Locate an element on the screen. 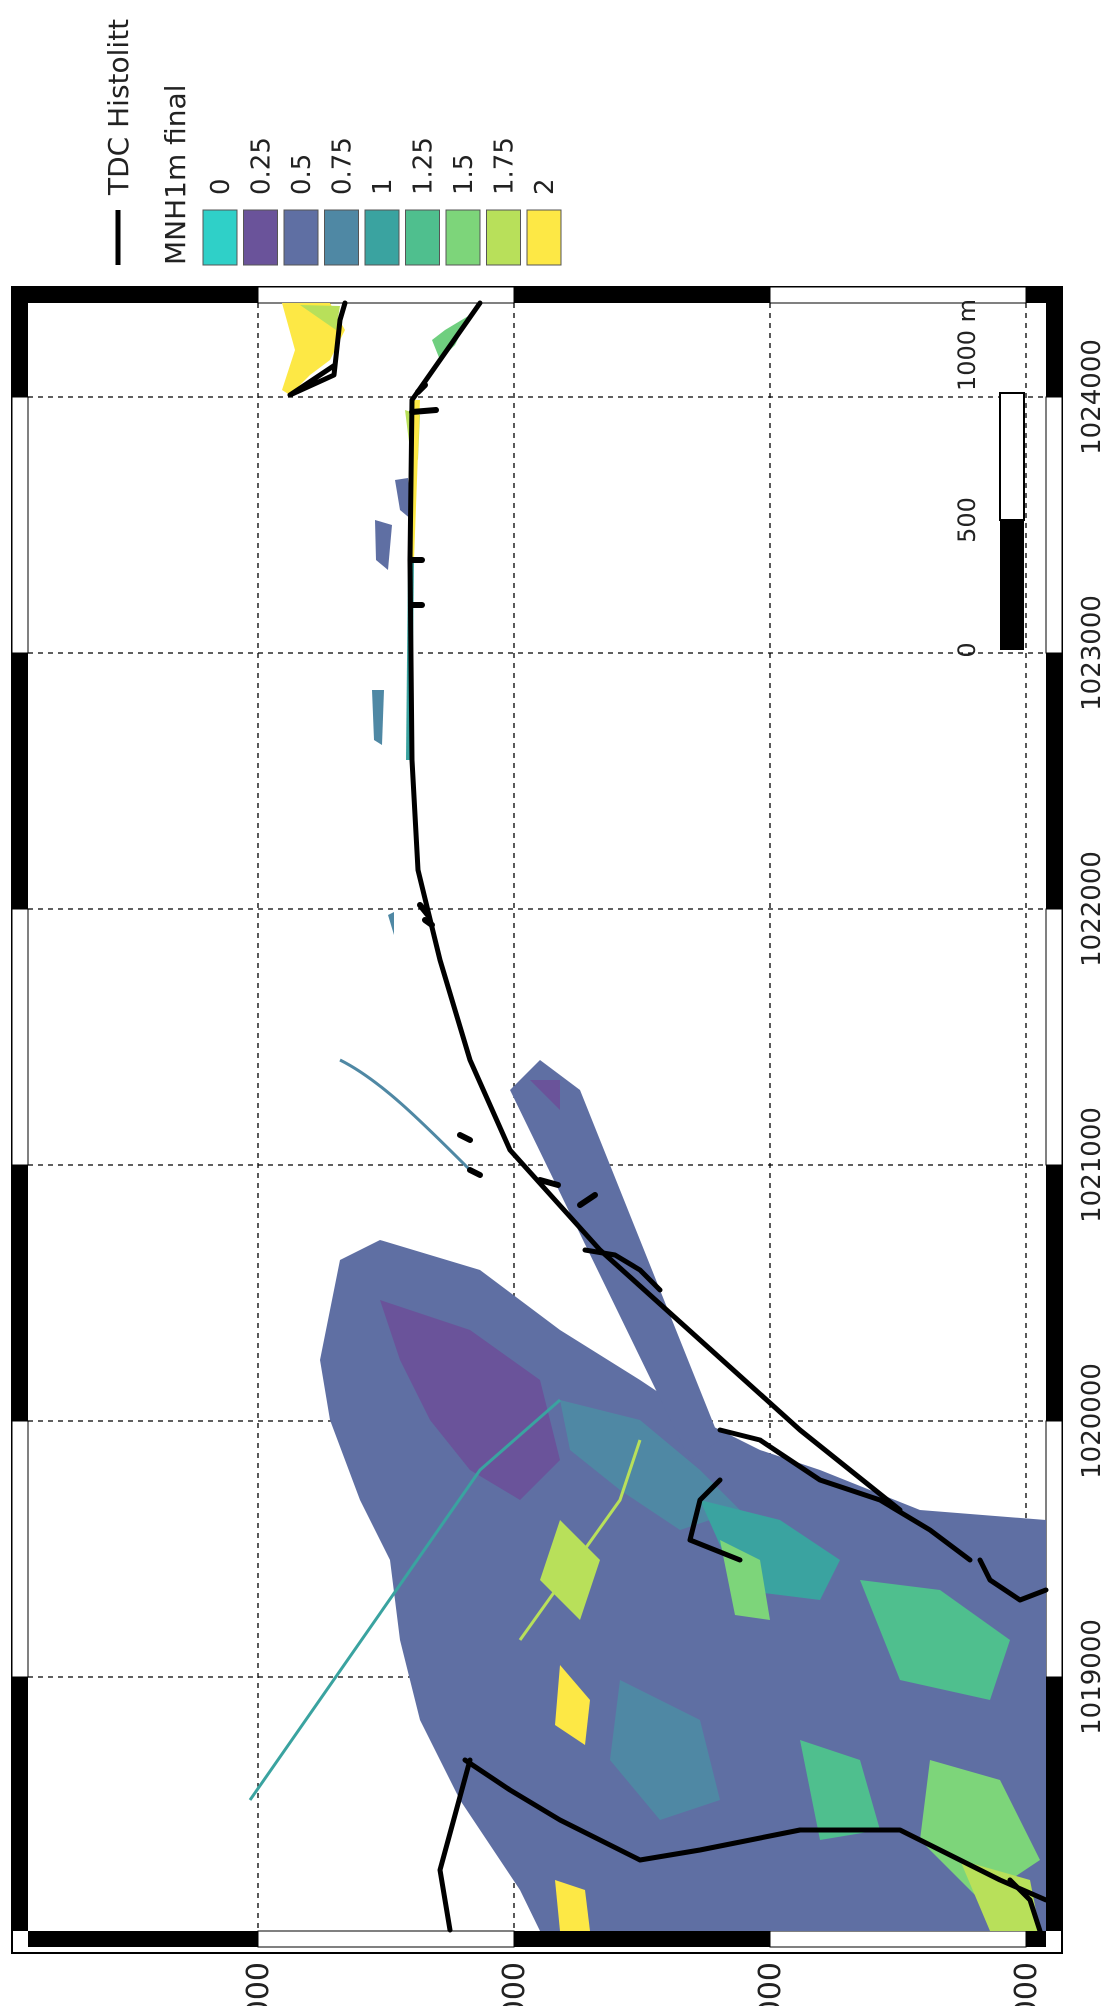 The height and width of the screenshot is (2006, 1111). legend-class-label-4: 1 is located at coordinates (383, 186).